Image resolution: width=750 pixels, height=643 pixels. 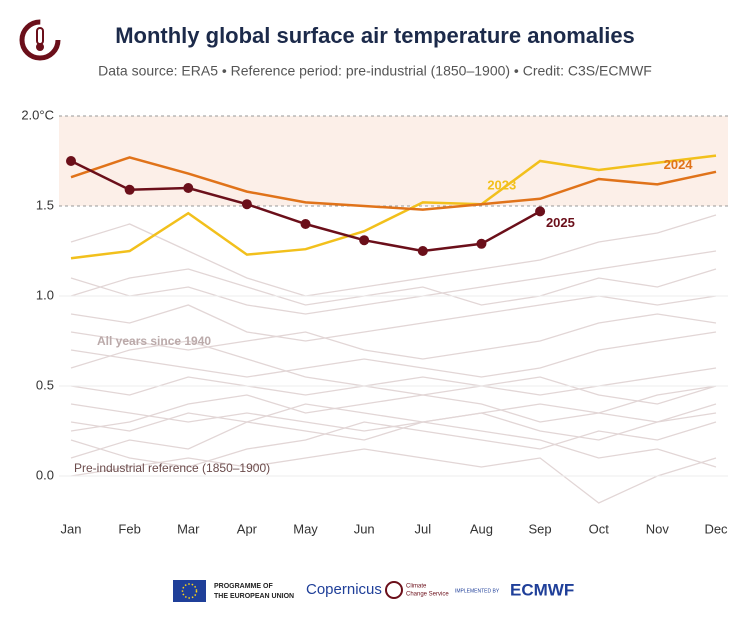 What do you see at coordinates (188, 528) in the screenshot?
I see `x-tick-label: Mar` at bounding box center [188, 528].